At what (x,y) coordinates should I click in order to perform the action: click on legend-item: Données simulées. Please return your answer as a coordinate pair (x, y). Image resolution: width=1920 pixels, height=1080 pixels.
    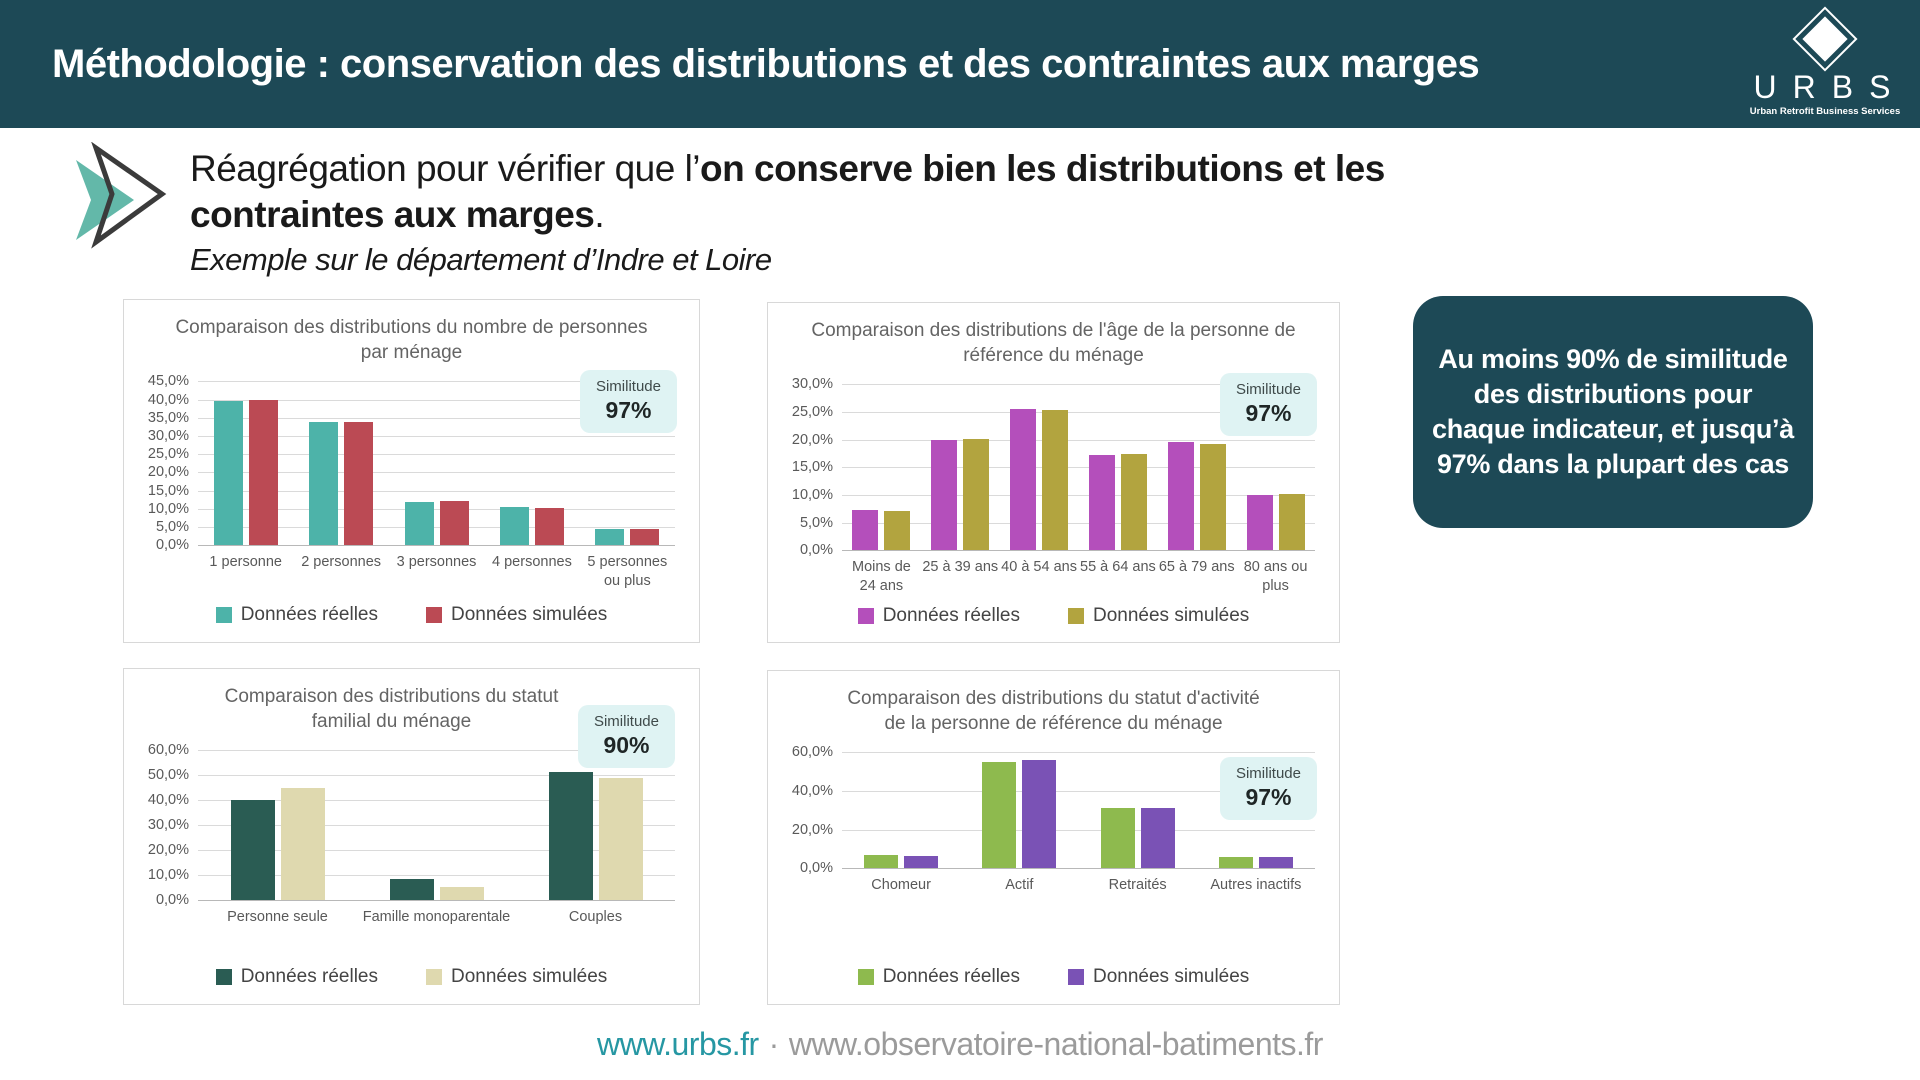
    Looking at the image, I should click on (1158, 977).